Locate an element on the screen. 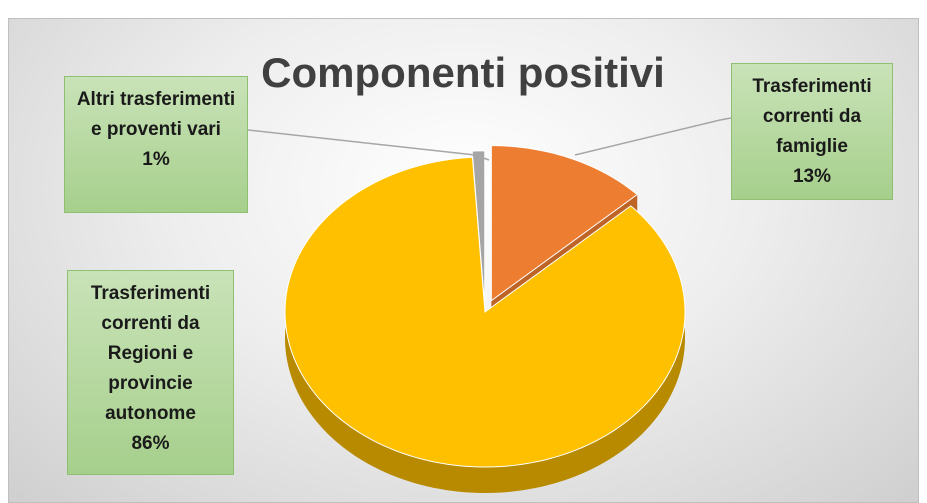 Image resolution: width=927 pixels, height=503 pixels. label-name: Trasferimenti correnti da famiglie is located at coordinates (812, 116).